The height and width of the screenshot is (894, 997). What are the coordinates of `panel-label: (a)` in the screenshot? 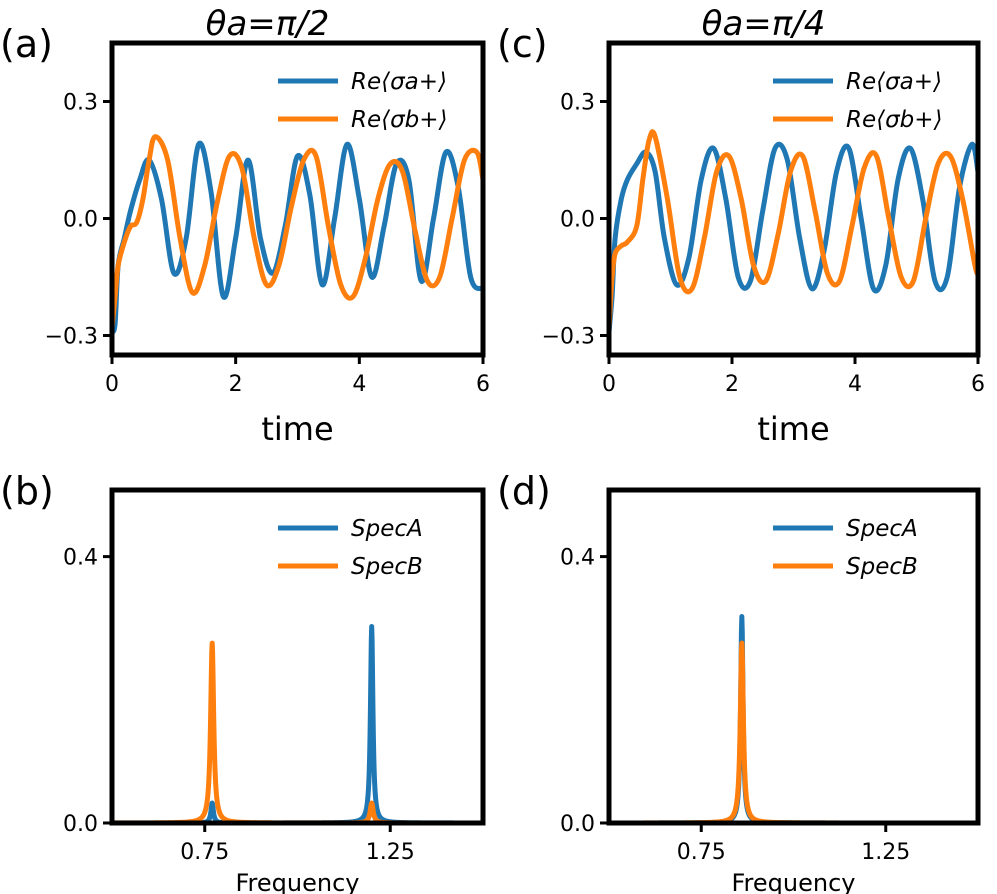 It's located at (26, 44).